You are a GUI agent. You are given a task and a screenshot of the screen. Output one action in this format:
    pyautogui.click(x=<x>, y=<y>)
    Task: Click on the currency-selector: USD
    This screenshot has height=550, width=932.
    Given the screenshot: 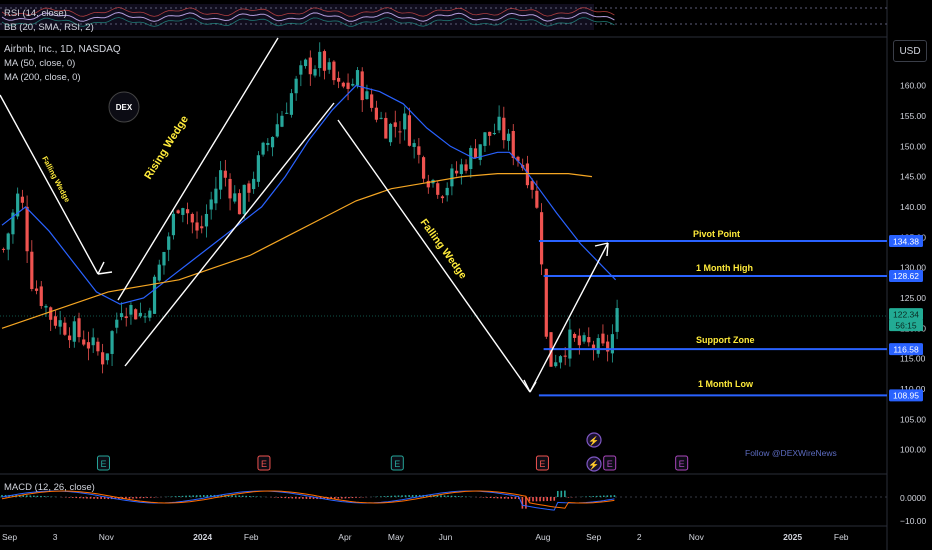 What is the action you would take?
    pyautogui.click(x=910, y=51)
    